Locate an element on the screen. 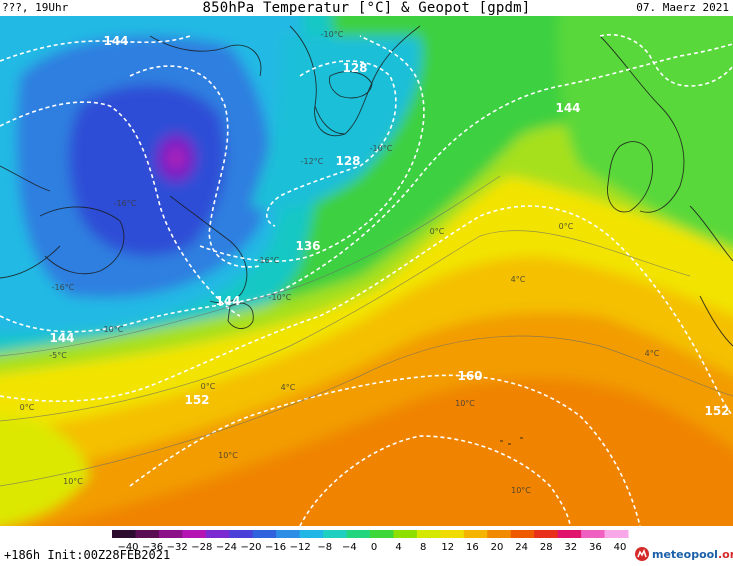  color-scale-tick-label: 40 is located at coordinates (620, 547).